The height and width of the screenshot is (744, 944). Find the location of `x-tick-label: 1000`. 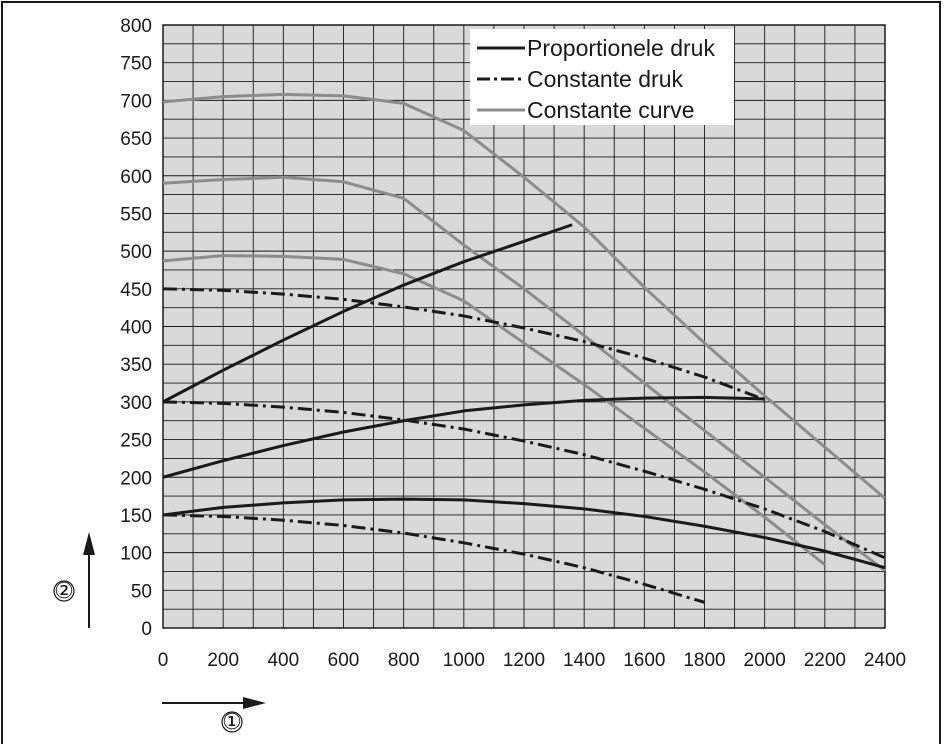

x-tick-label: 1000 is located at coordinates (464, 660).